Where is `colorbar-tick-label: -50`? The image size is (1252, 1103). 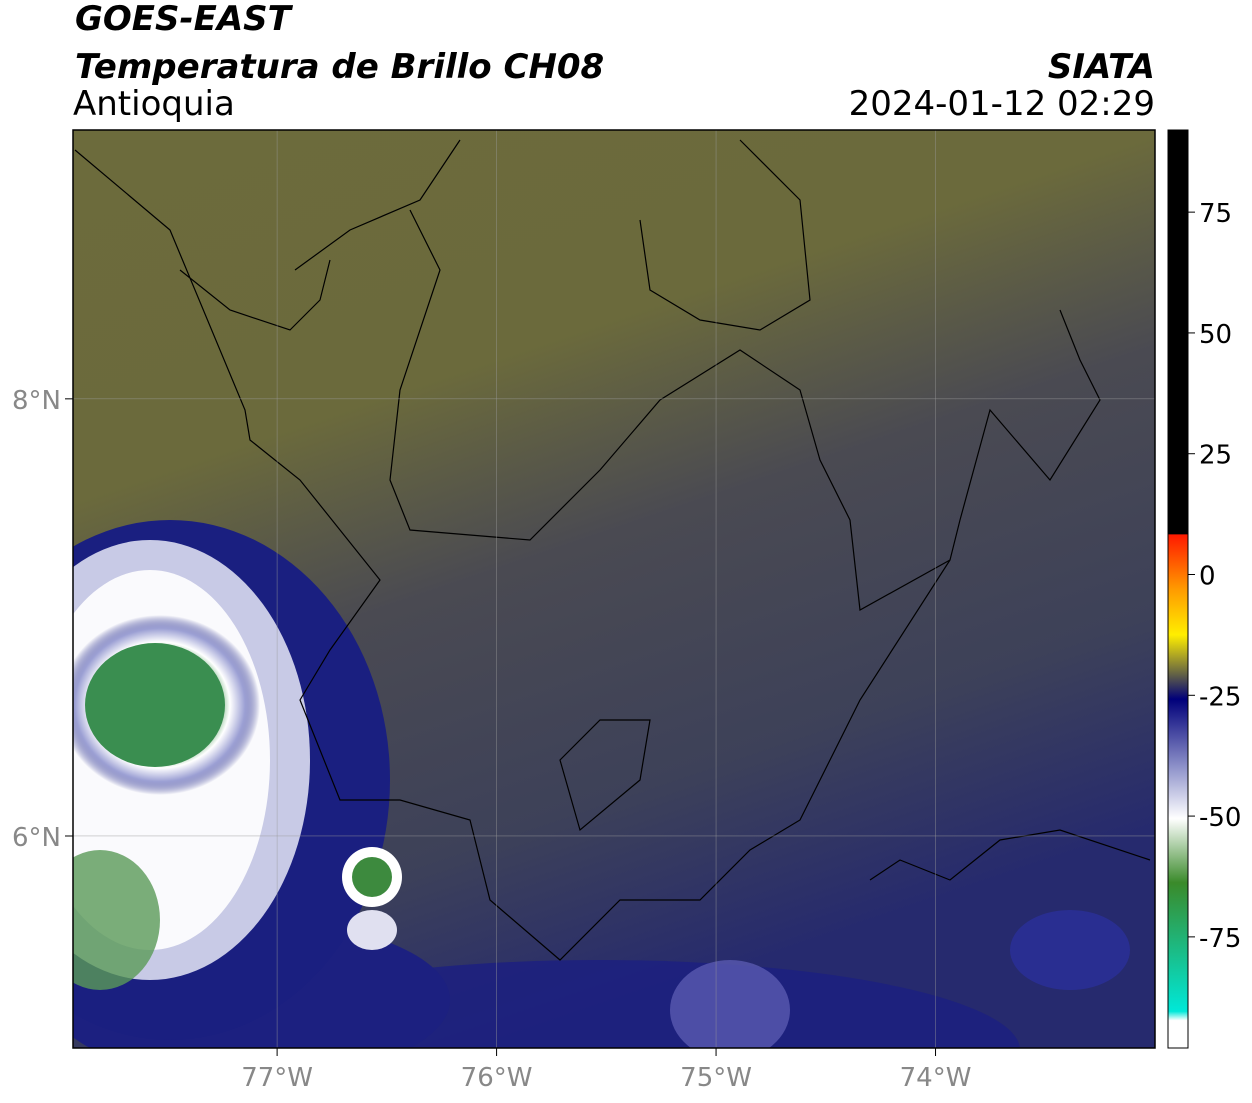 colorbar-tick-label: -50 is located at coordinates (1220, 818).